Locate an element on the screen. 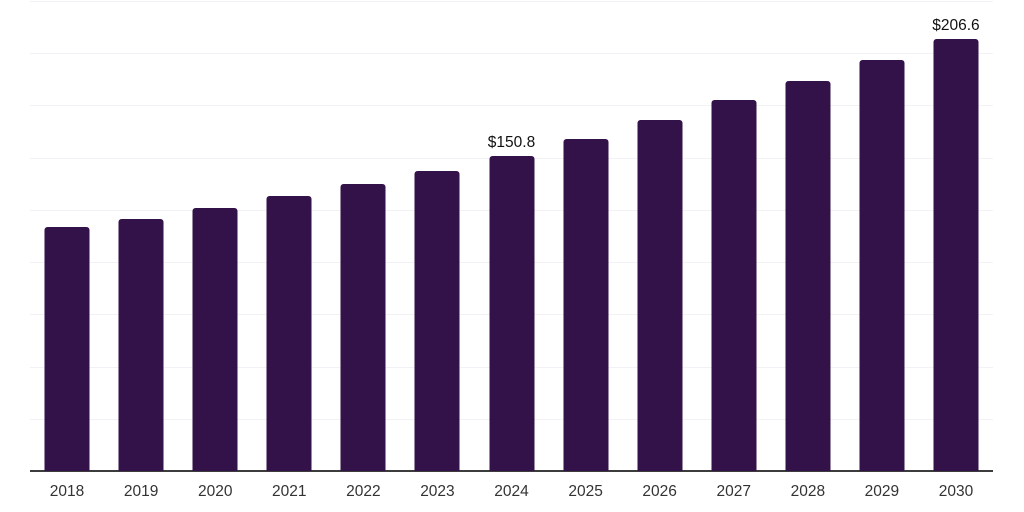 The image size is (1024, 512). bar-value-label: $150.8 is located at coordinates (511, 142).